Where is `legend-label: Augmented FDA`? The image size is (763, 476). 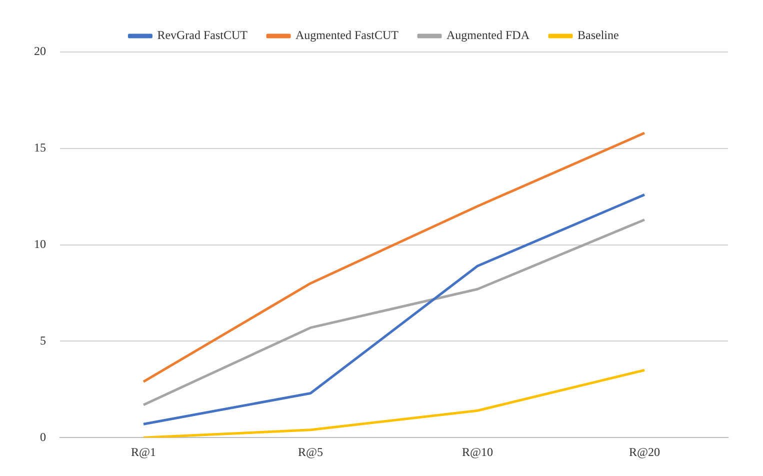 legend-label: Augmented FDA is located at coordinates (488, 35).